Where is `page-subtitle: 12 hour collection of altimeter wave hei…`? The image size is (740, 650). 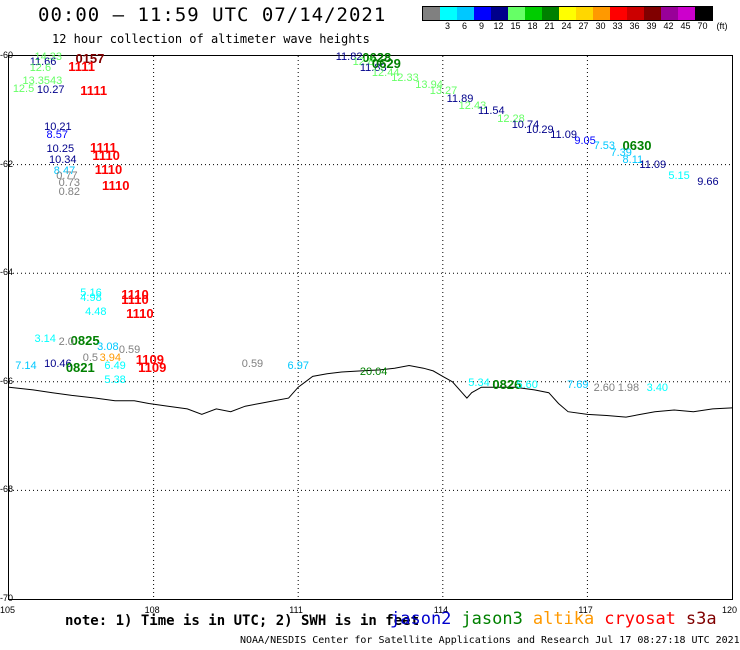 page-subtitle: 12 hour collection of altimeter wave hei… is located at coordinates (211, 39).